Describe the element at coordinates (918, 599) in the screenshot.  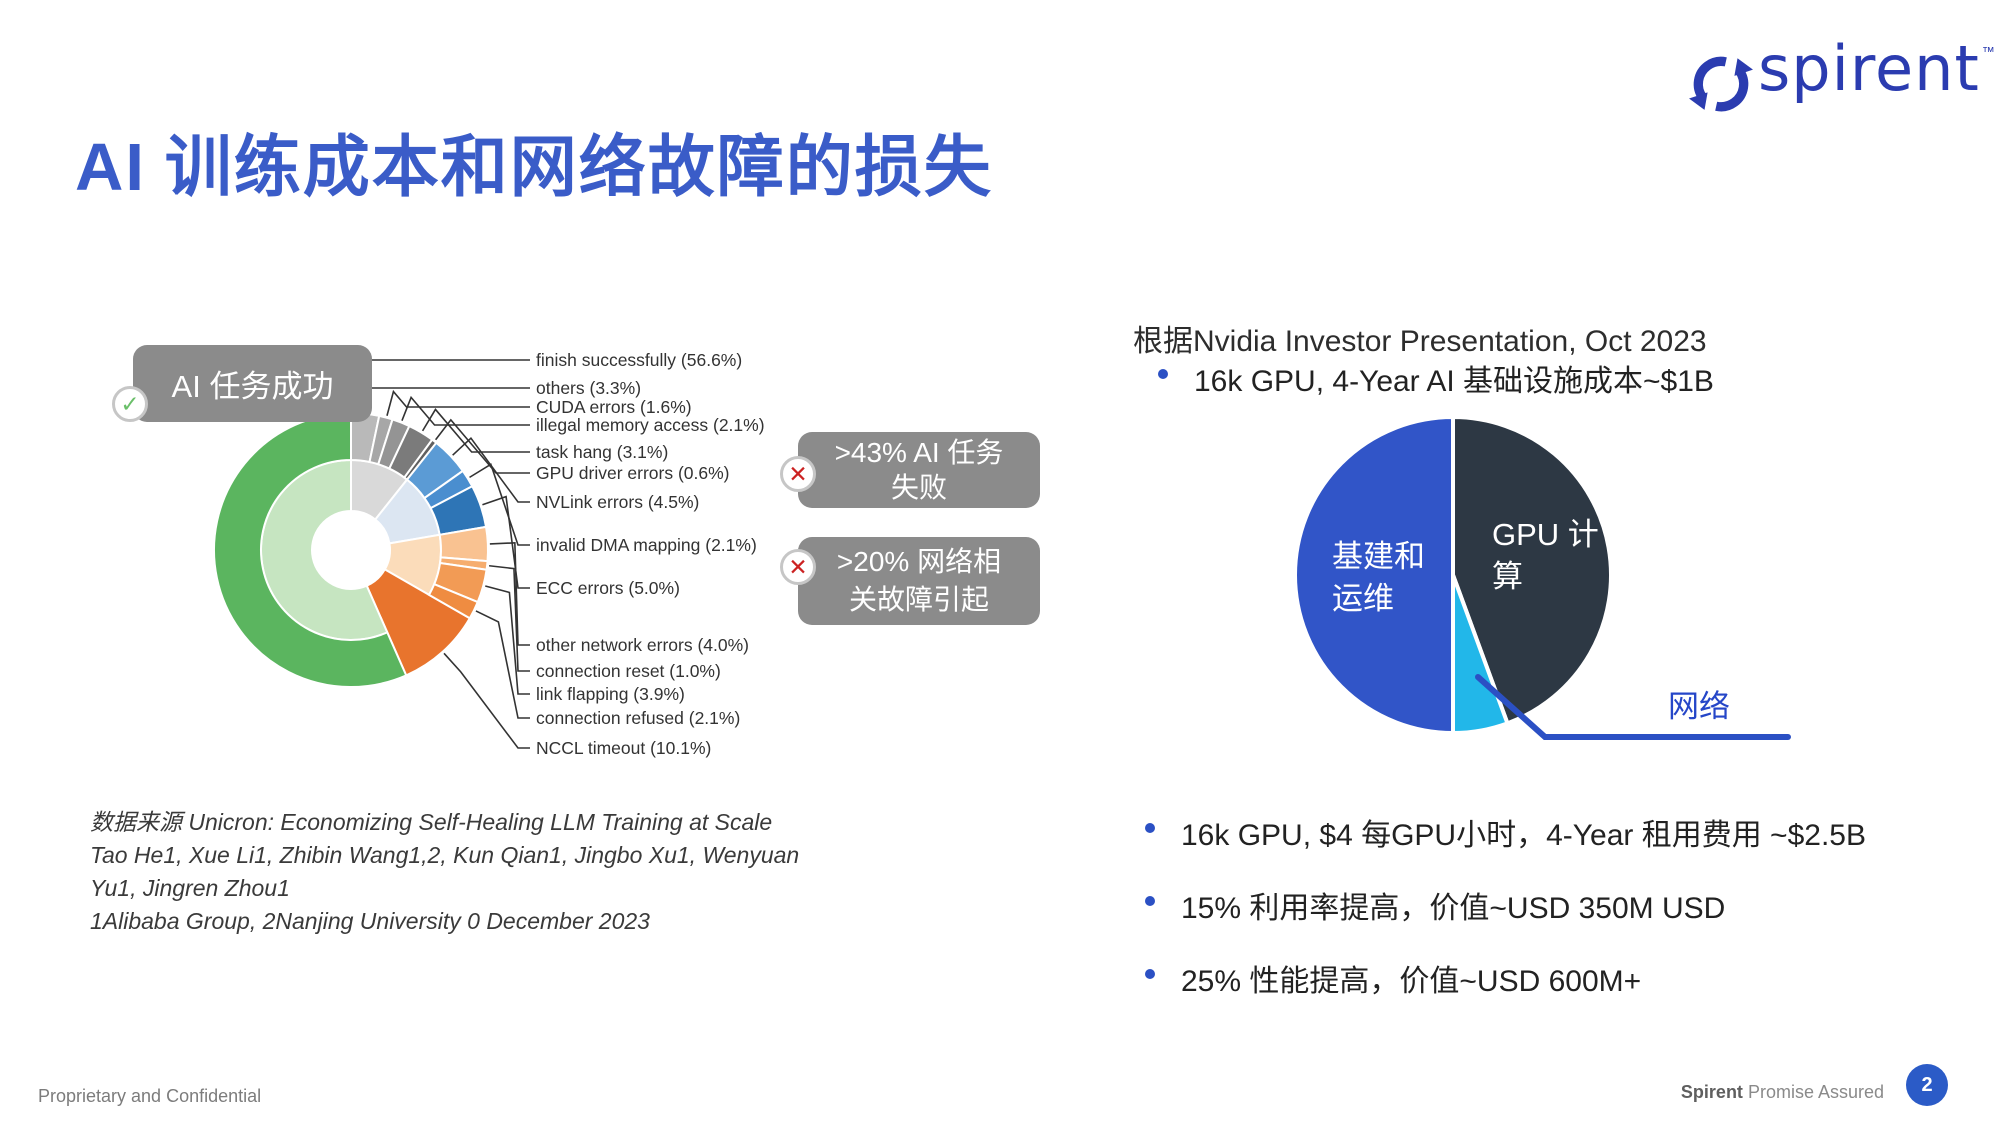
I see `callout-network-fault-line2: 关故障引起` at that location.